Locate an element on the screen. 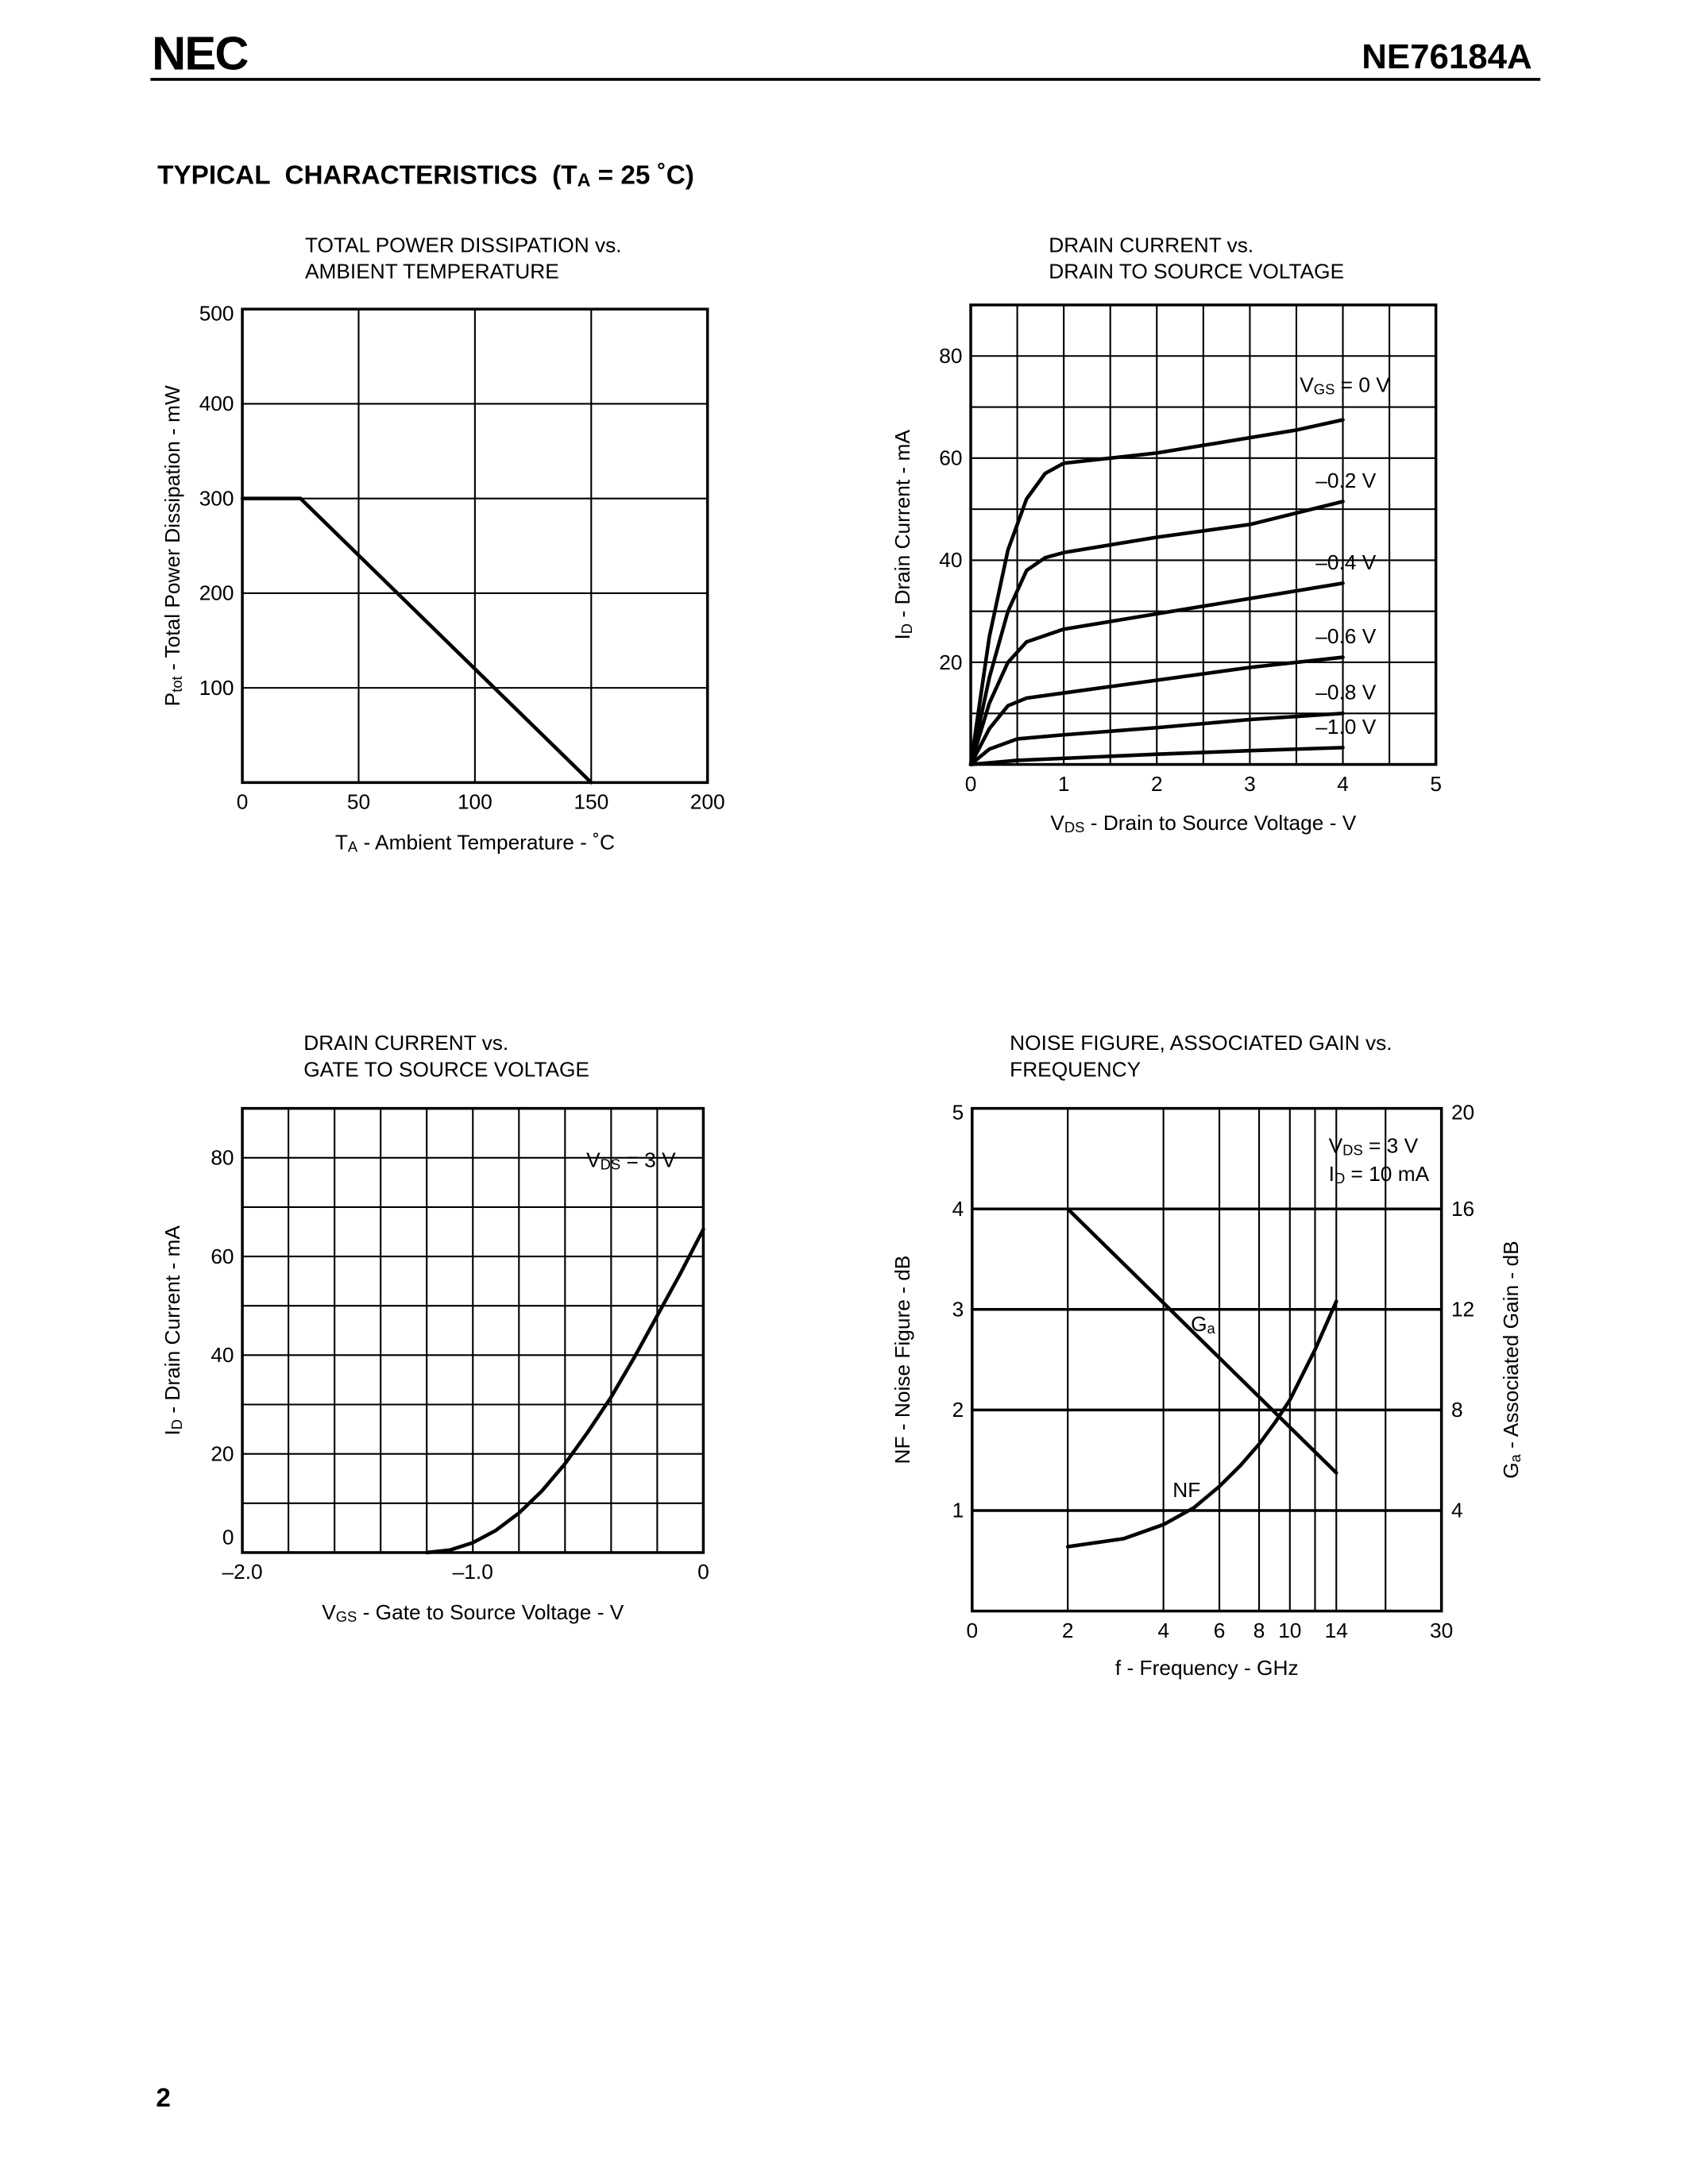 Image resolution: width=1688 pixels, height=2184 pixels. text-segment: - Associated Gain - dB is located at coordinates (1511, 1347).